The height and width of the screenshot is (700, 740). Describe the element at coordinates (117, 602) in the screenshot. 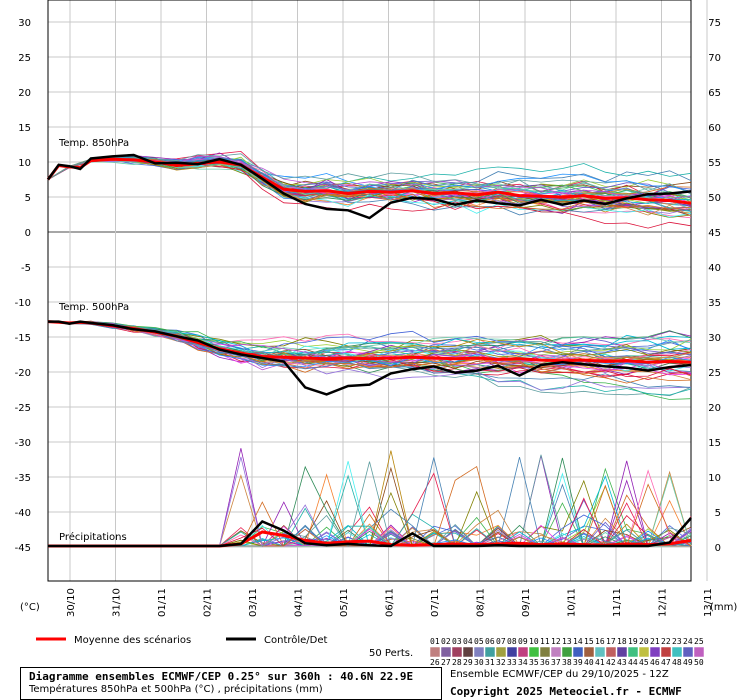

I see `x-tick-label: 31/10` at that location.